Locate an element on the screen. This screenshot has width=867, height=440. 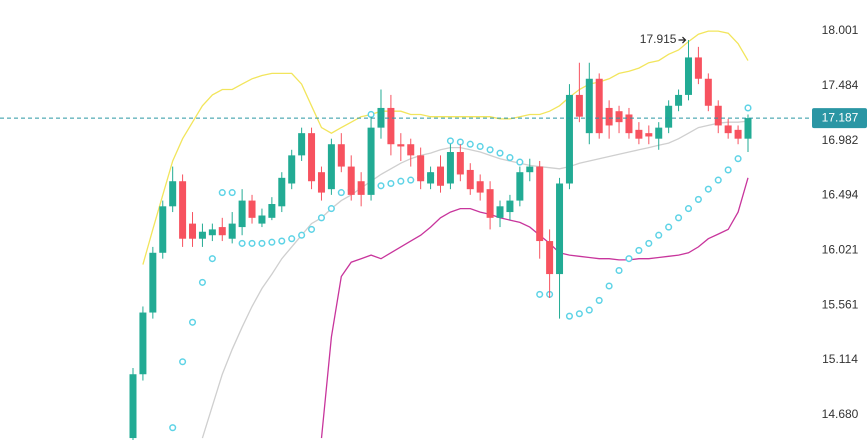
max-arrow is located at coordinates (682, 40).